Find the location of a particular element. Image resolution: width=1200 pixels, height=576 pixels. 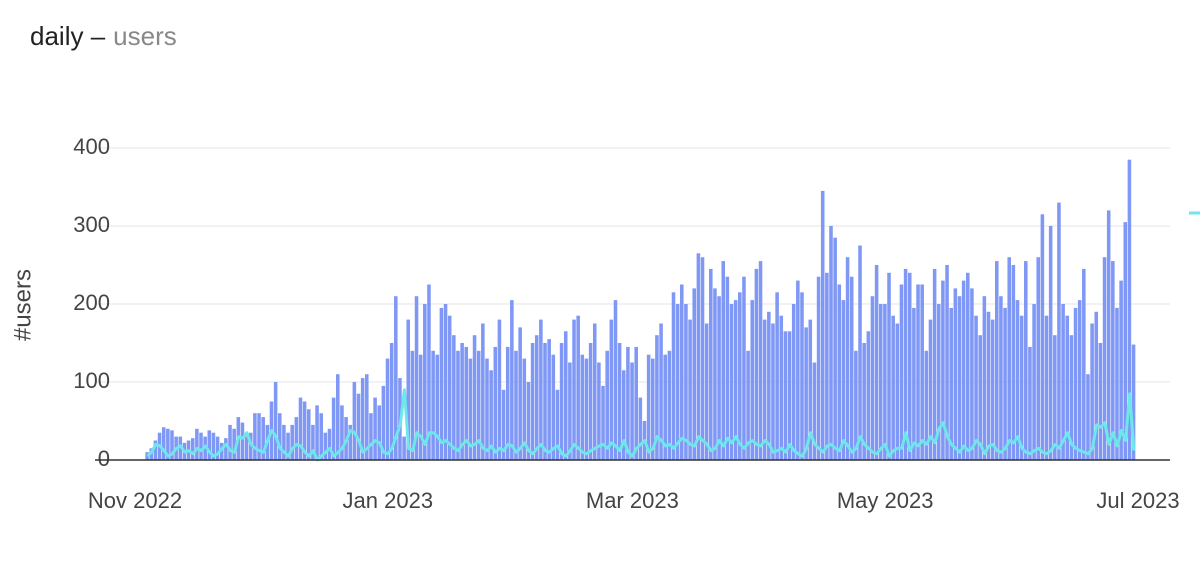

y-tick-label: 200 is located at coordinates (91, 302).